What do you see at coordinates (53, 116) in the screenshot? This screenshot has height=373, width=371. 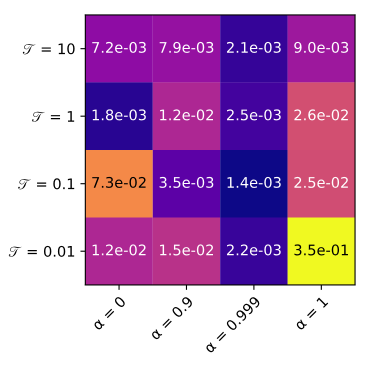 I see `y-tick-label: 𝒯 = 1` at bounding box center [53, 116].